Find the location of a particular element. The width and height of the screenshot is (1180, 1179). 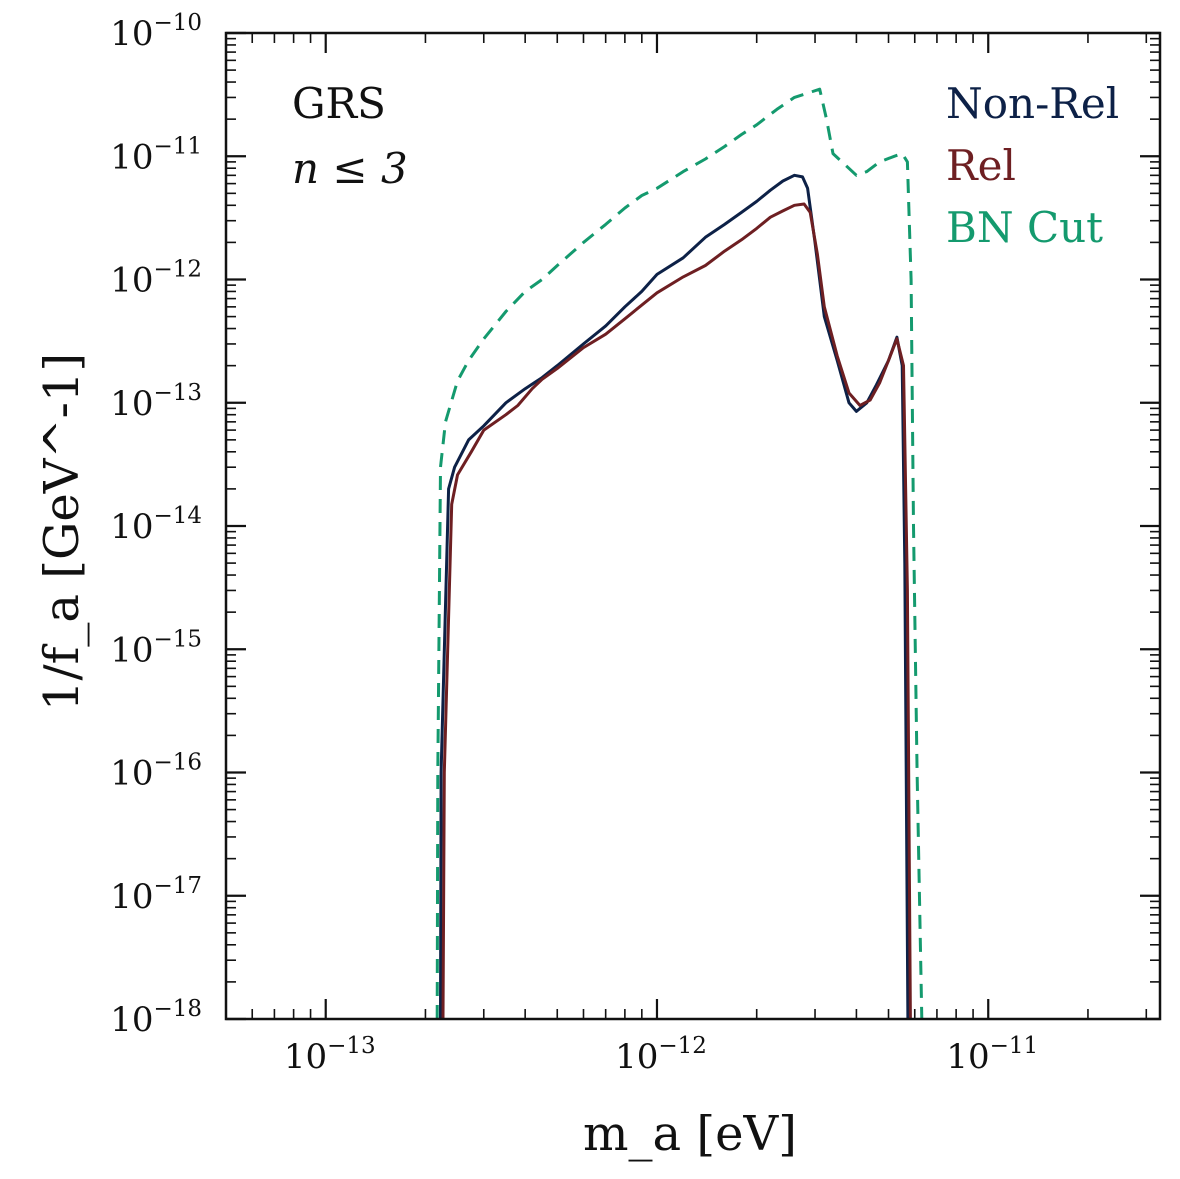

annotation-n-bound: n ≤ 3 is located at coordinates (350, 168).